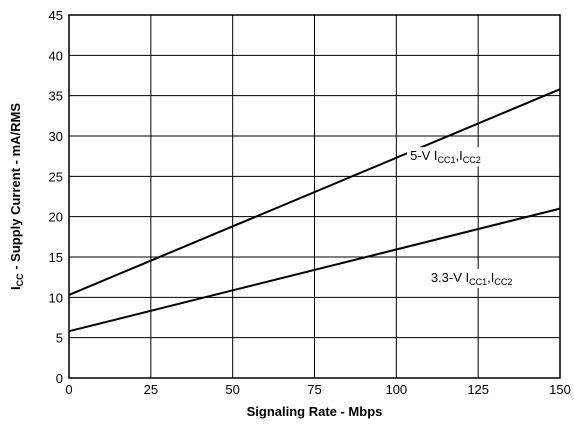 This screenshot has width=574, height=425. I want to click on x-tick-label: 125, so click(478, 389).